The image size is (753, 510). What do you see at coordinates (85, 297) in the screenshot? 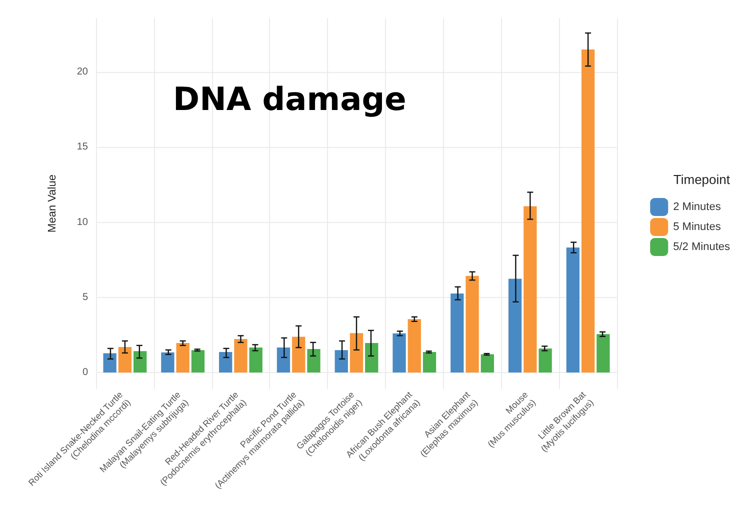
I see `y-tick-label: 5` at bounding box center [85, 297].